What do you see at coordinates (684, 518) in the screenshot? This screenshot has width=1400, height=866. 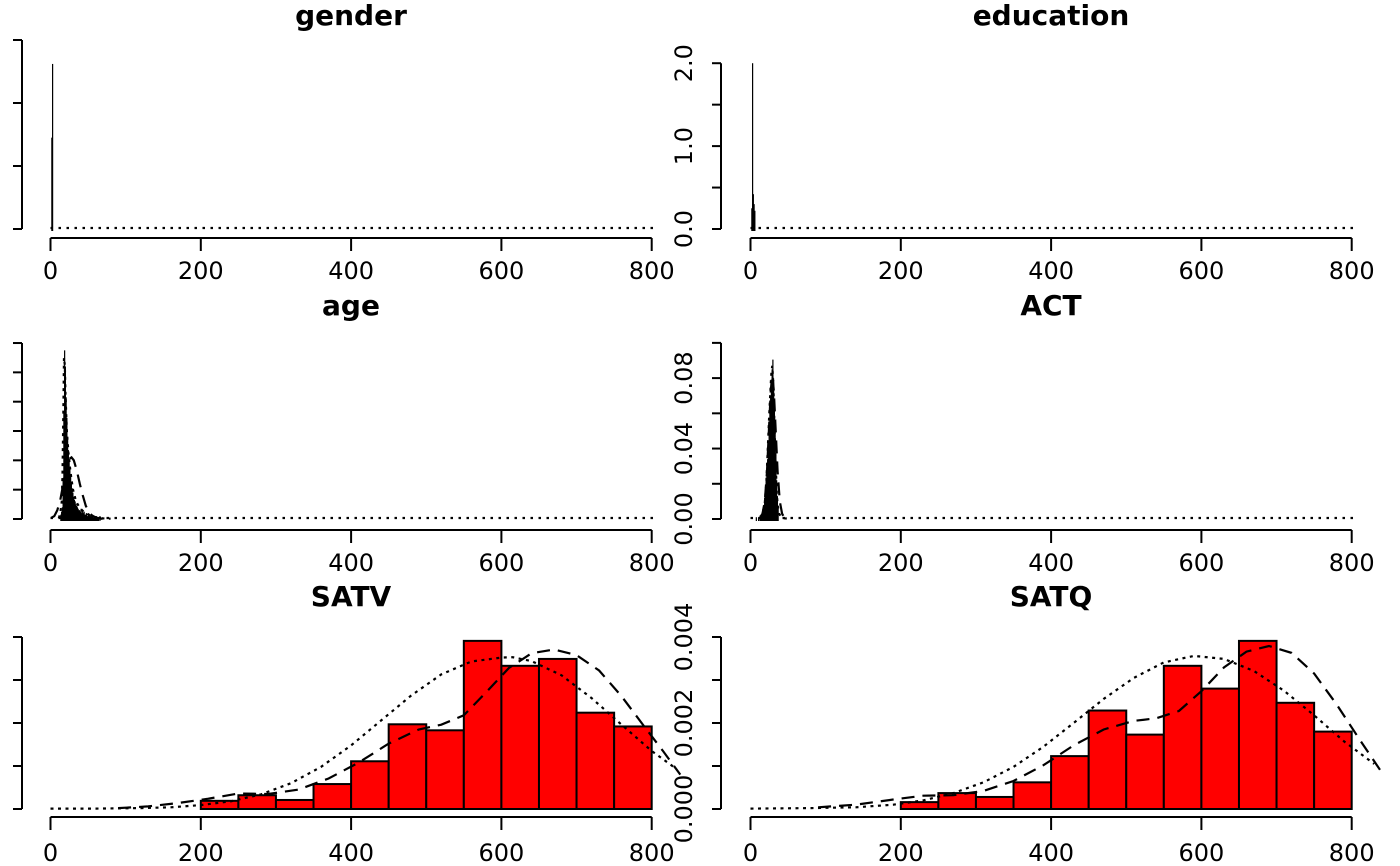 I see `y-tick-label: 0.00` at bounding box center [684, 518].